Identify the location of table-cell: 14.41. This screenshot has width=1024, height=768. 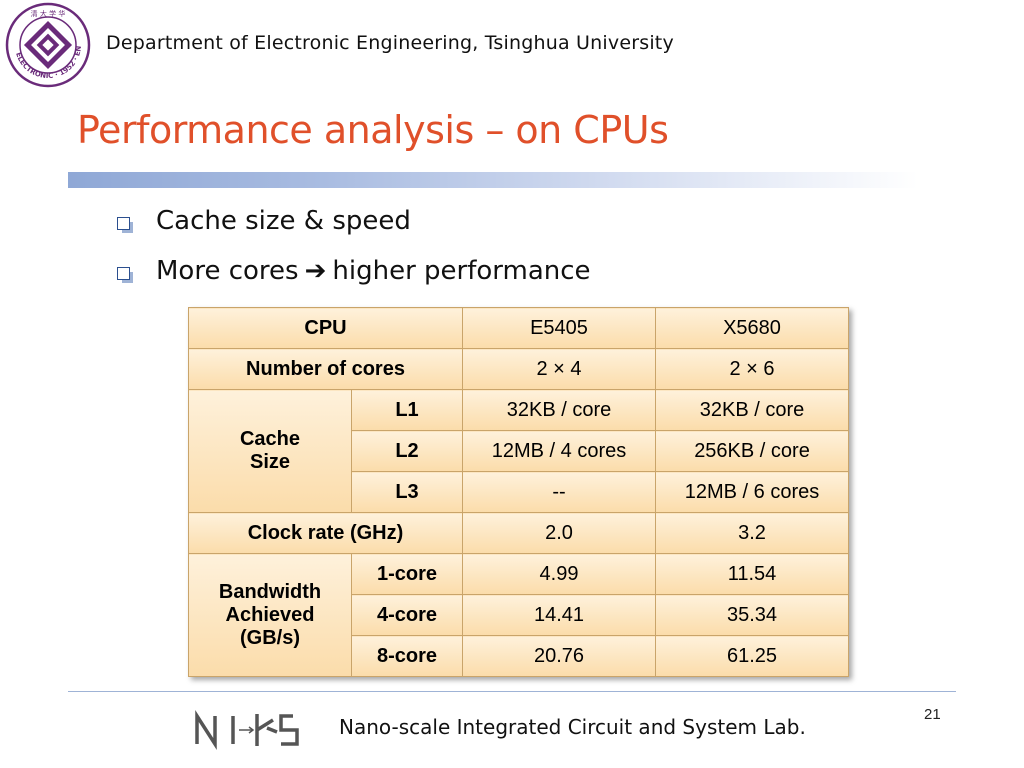
(559, 615).